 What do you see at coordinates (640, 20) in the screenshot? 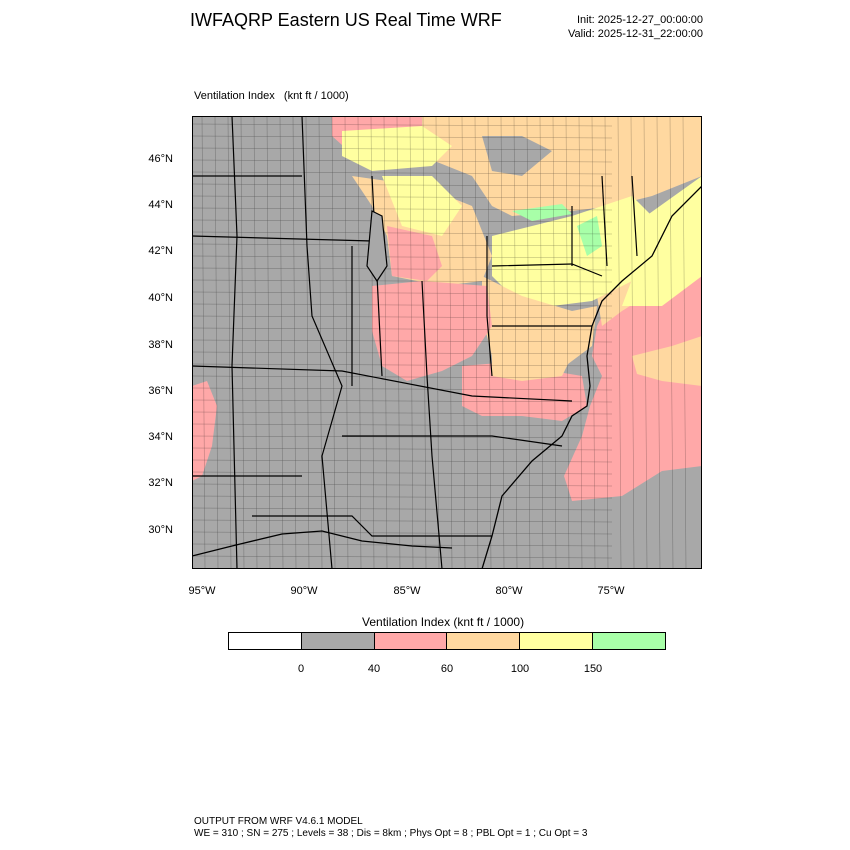
I see `init-time: Init: 2025-12-27_00:00:00` at bounding box center [640, 20].